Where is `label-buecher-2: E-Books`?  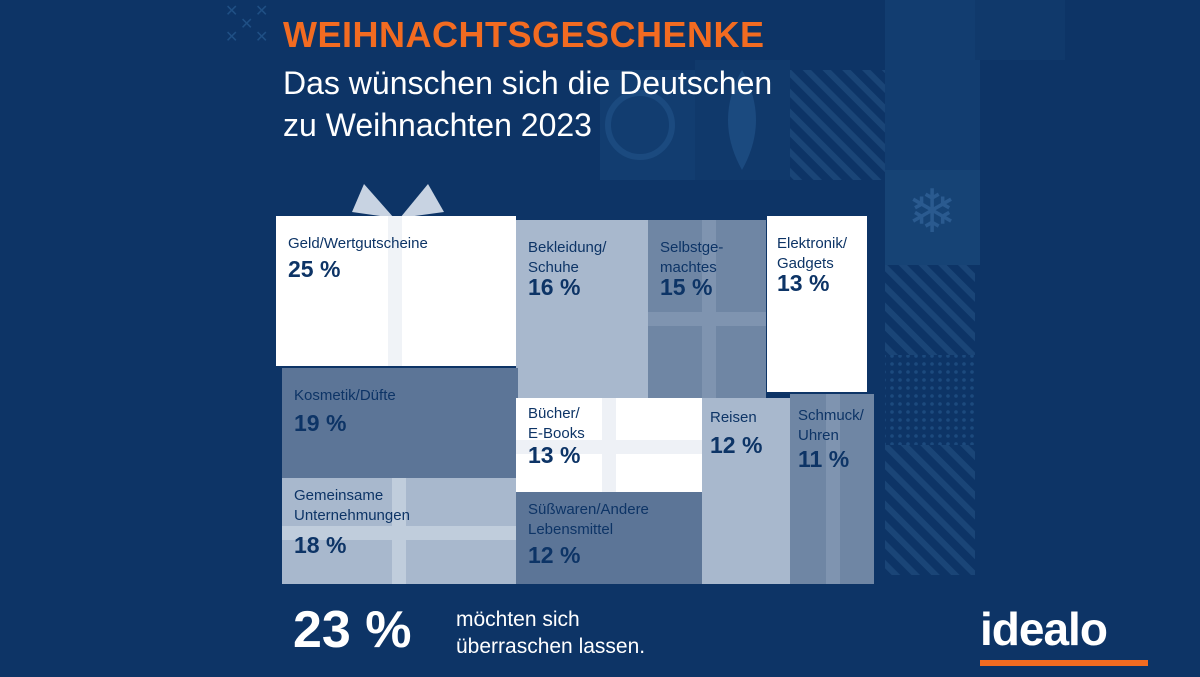 label-buecher-2: E-Books is located at coordinates (556, 433).